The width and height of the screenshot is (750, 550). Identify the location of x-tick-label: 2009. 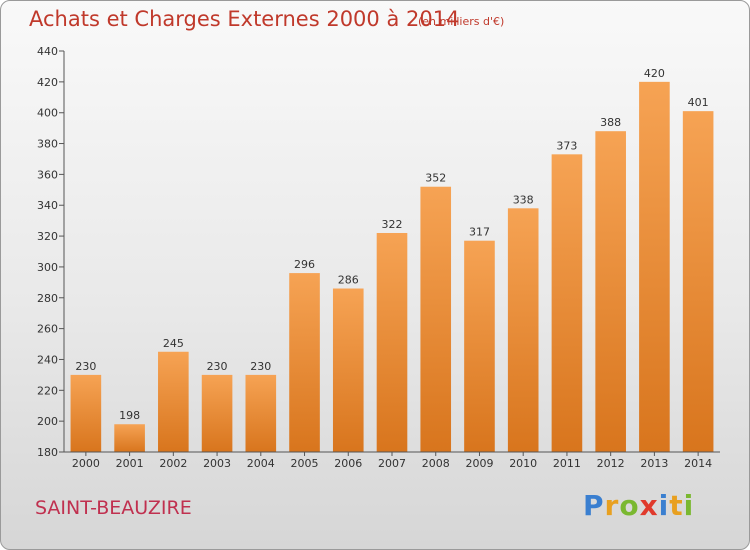
(479, 463).